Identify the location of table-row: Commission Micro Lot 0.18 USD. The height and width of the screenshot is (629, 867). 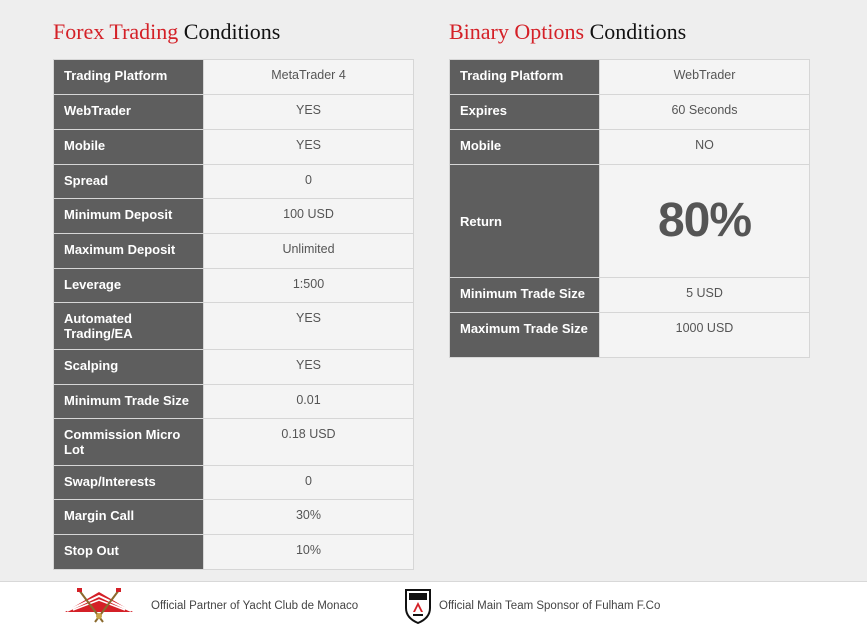
(233, 442).